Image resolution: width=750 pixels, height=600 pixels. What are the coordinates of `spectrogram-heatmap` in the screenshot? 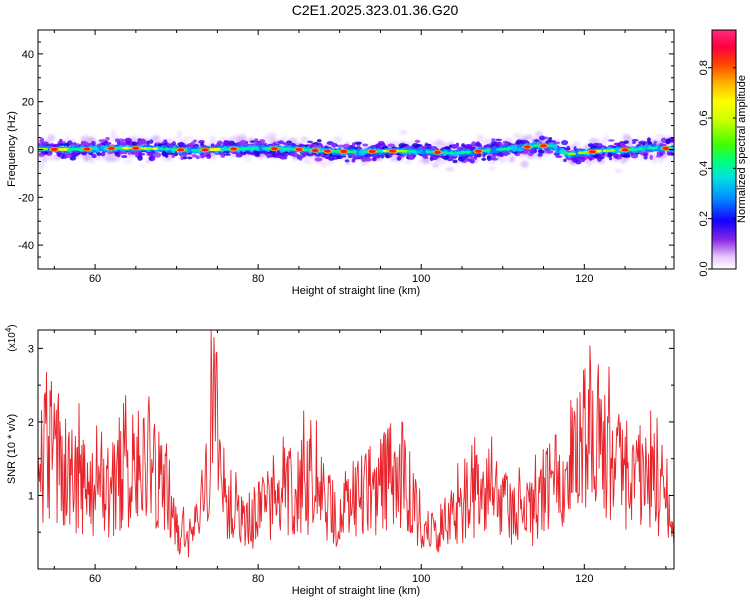 It's located at (356, 151).